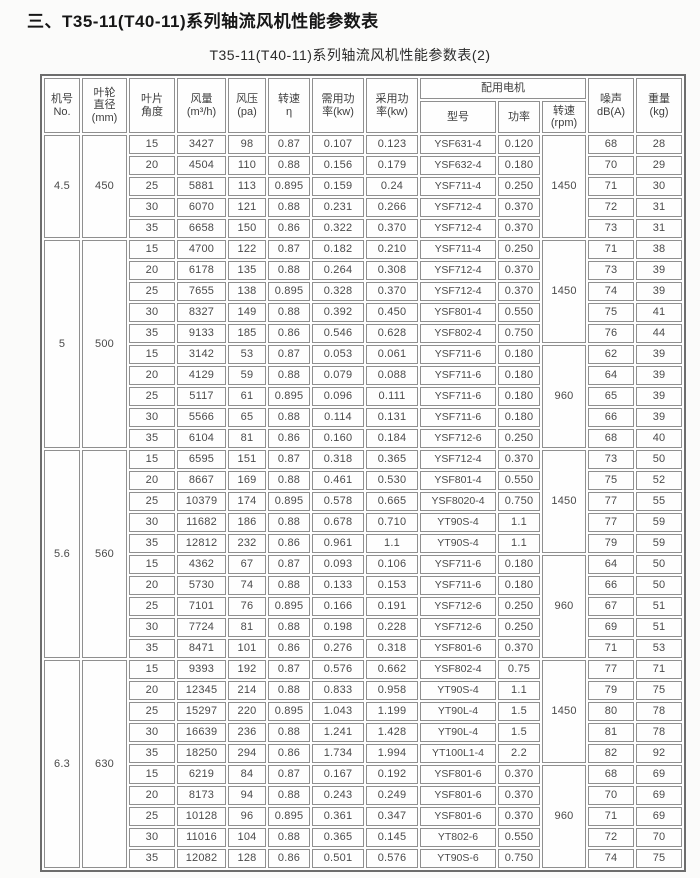 The width and height of the screenshot is (700, 878). I want to click on cell-motor-power: 2.2, so click(519, 753).